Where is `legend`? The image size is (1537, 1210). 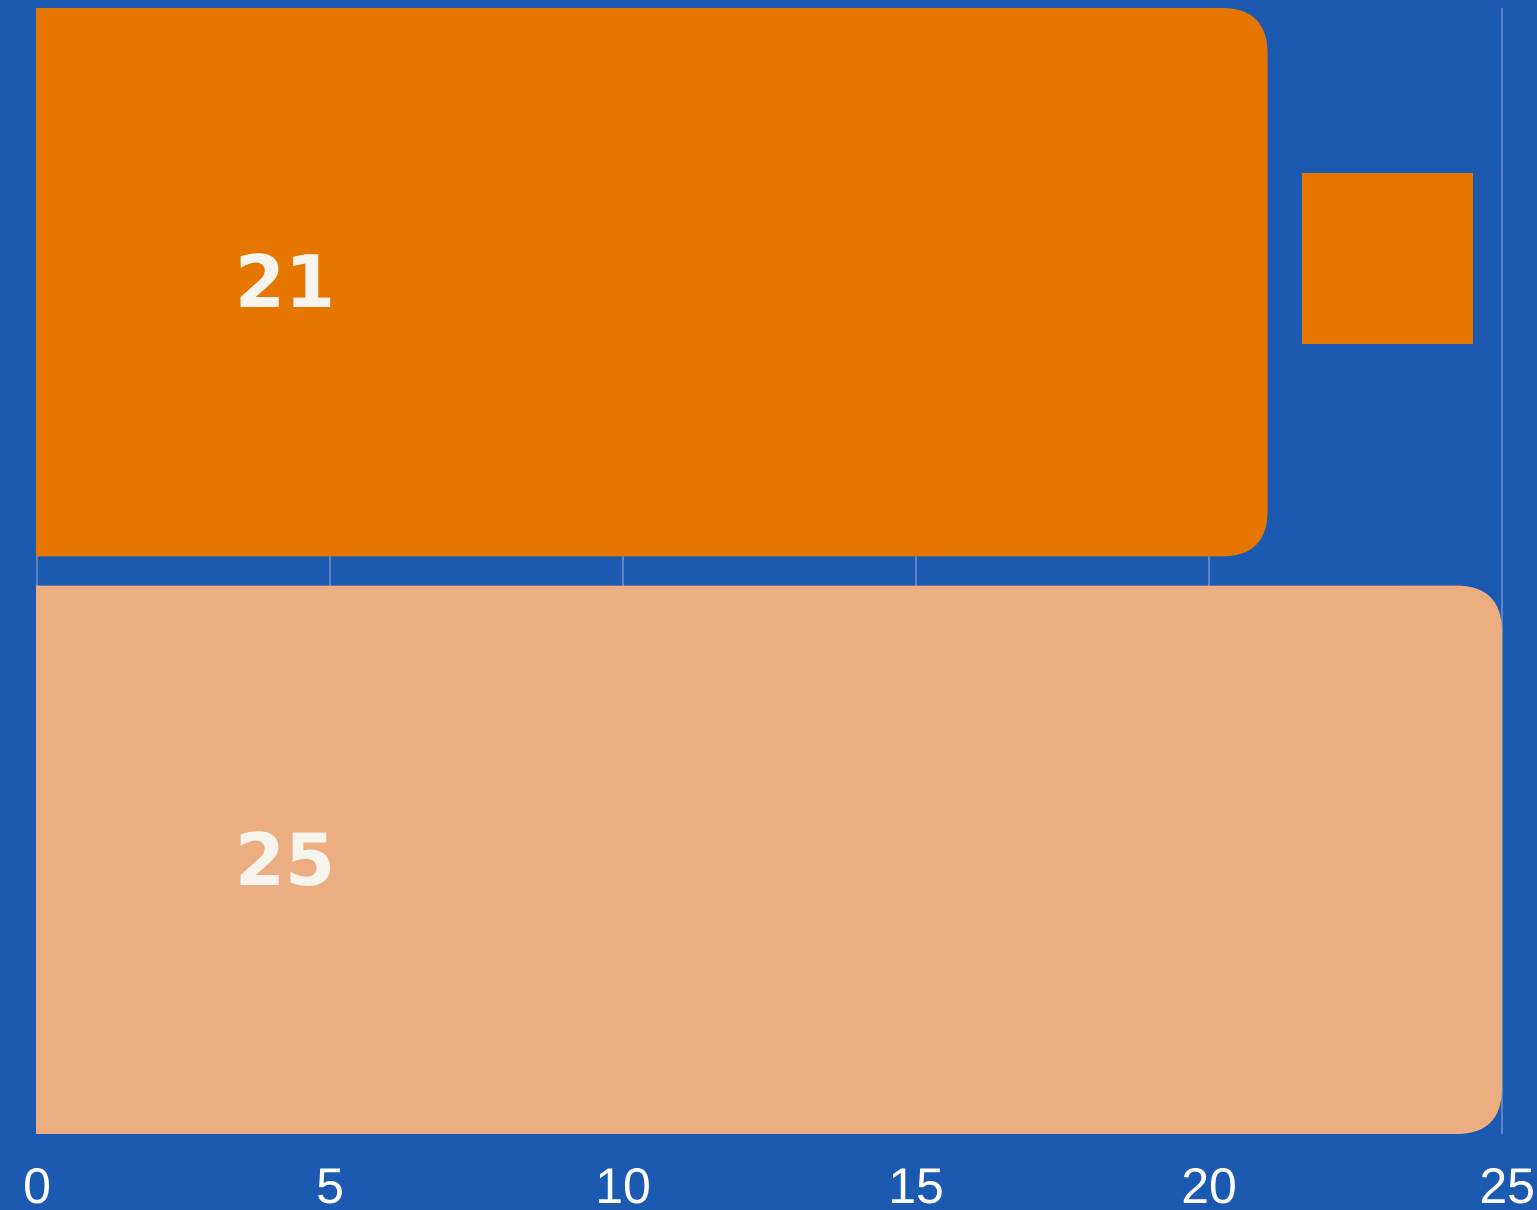 legend is located at coordinates (1387, 258).